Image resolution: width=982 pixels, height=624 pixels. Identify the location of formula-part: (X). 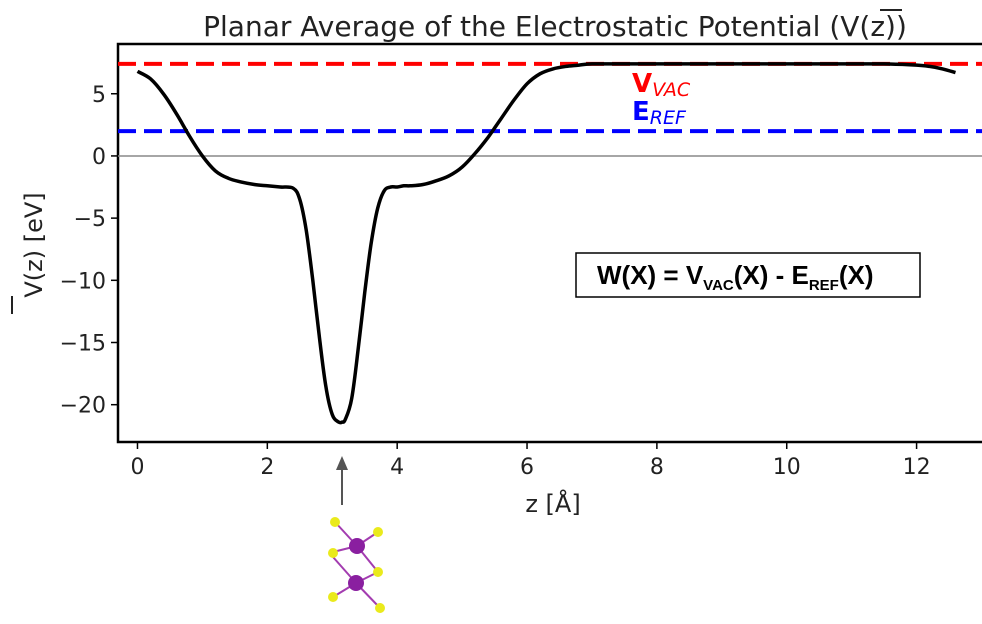
(856, 275).